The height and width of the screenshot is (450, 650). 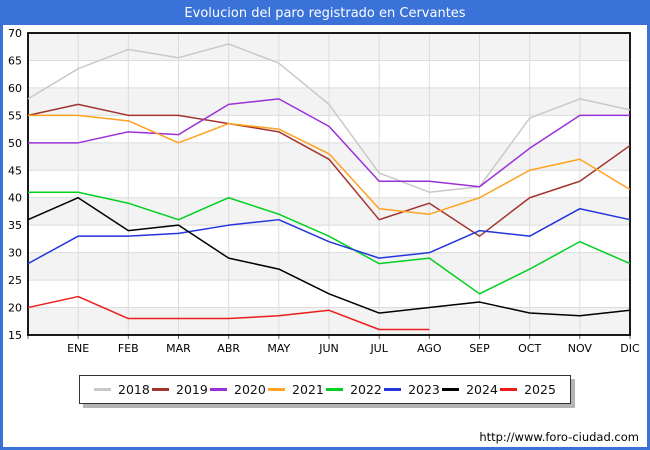 I want to click on legend-item-2020: 2020, so click(x=238, y=389).